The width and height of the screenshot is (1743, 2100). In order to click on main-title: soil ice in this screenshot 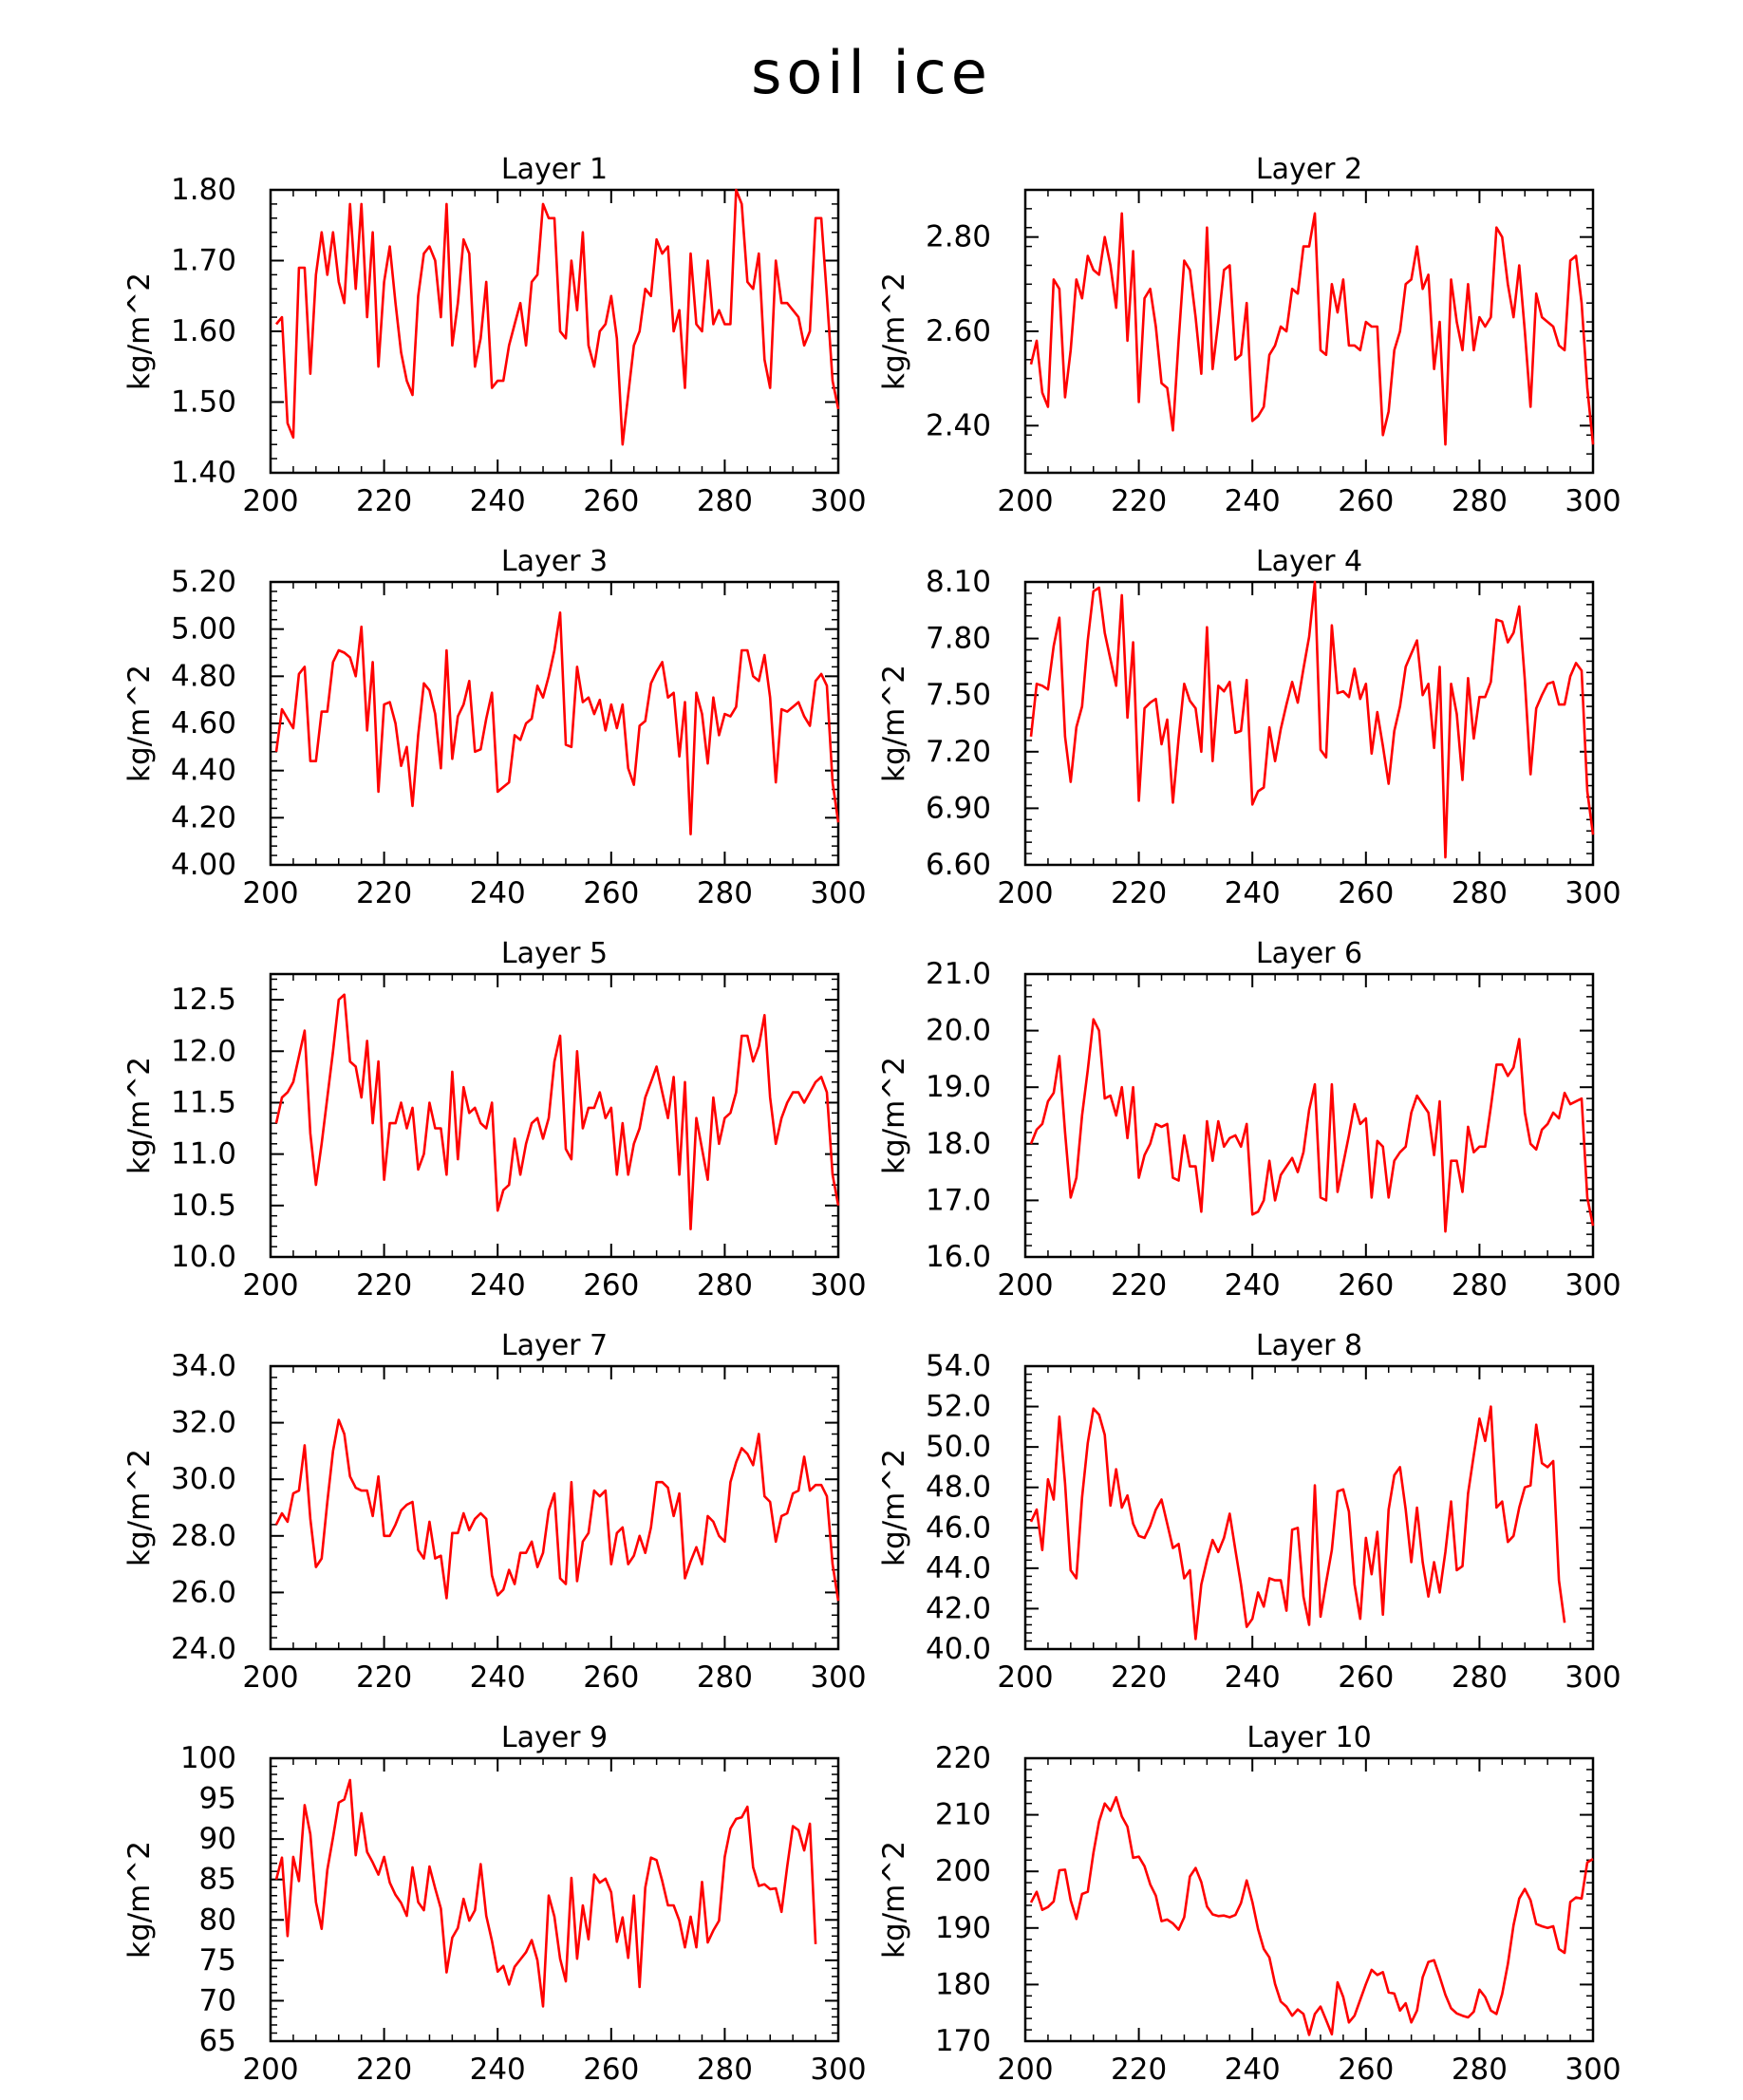, I will do `click(871, 72)`.